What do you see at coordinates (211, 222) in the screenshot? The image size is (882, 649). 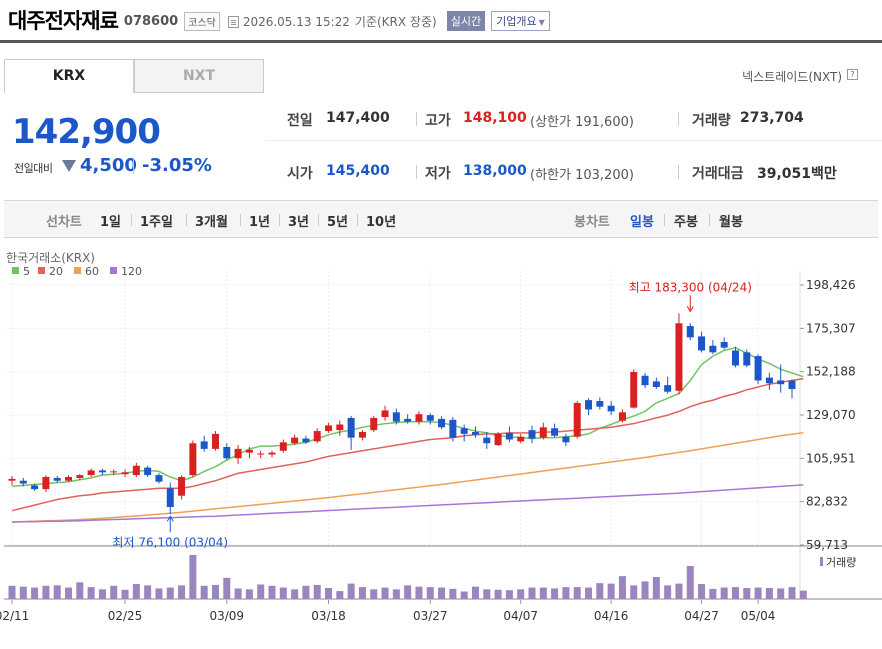 I see `period-3m: 3개월` at bounding box center [211, 222].